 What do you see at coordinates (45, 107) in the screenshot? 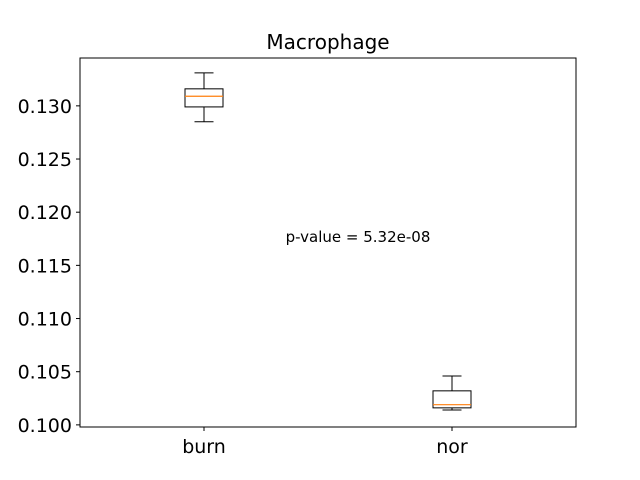
I see `y-tick-label: 0.130` at bounding box center [45, 107].